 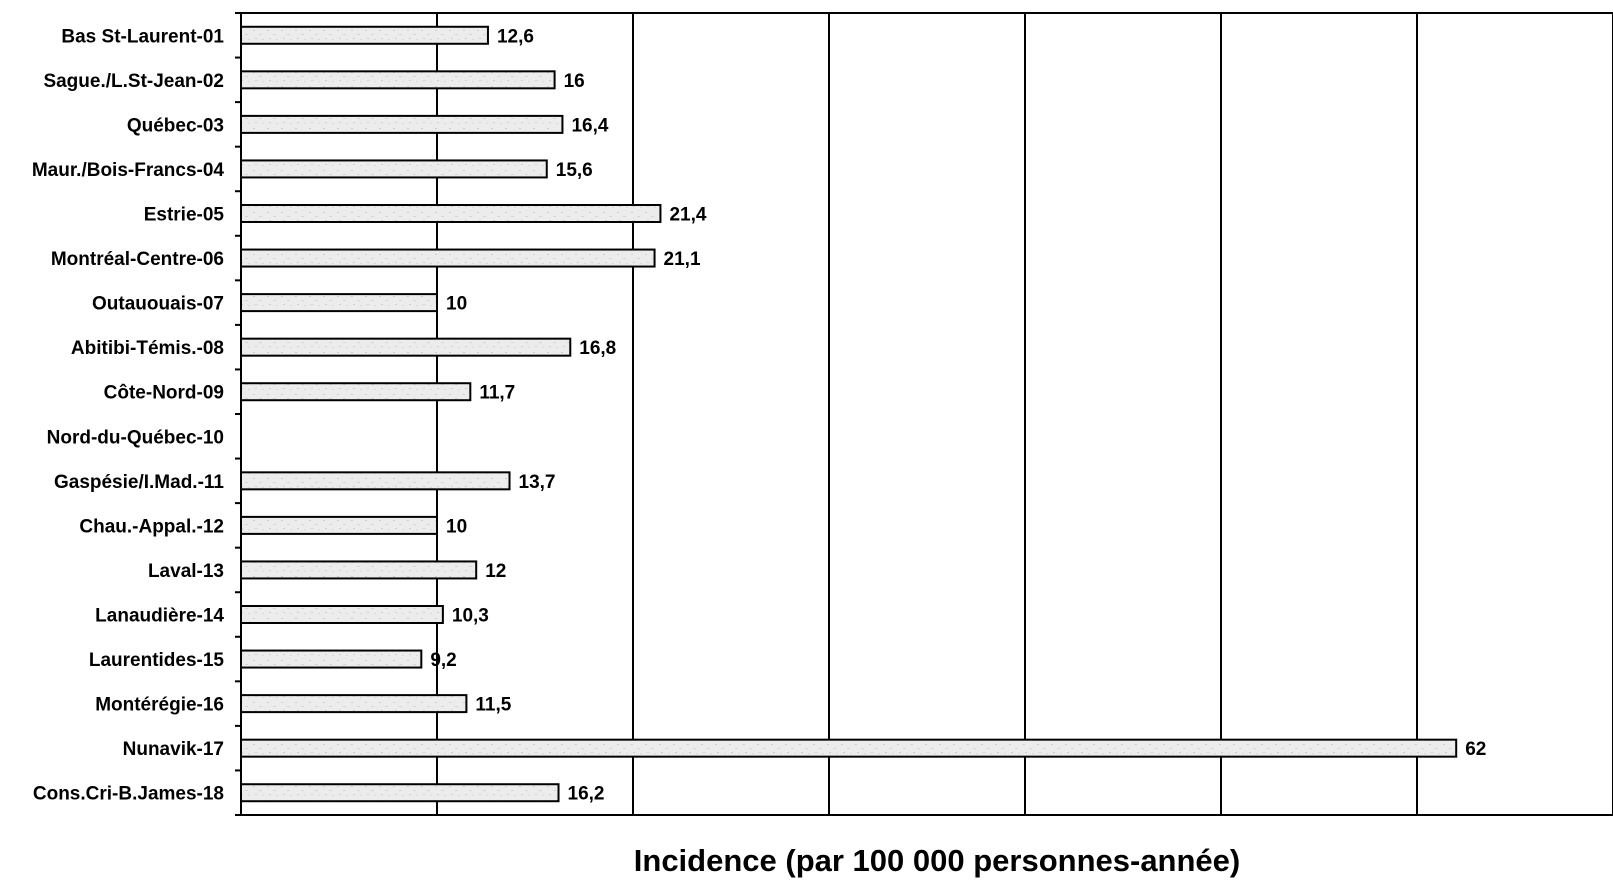 What do you see at coordinates (589, 125) in the screenshot?
I see `data-label: 16,4` at bounding box center [589, 125].